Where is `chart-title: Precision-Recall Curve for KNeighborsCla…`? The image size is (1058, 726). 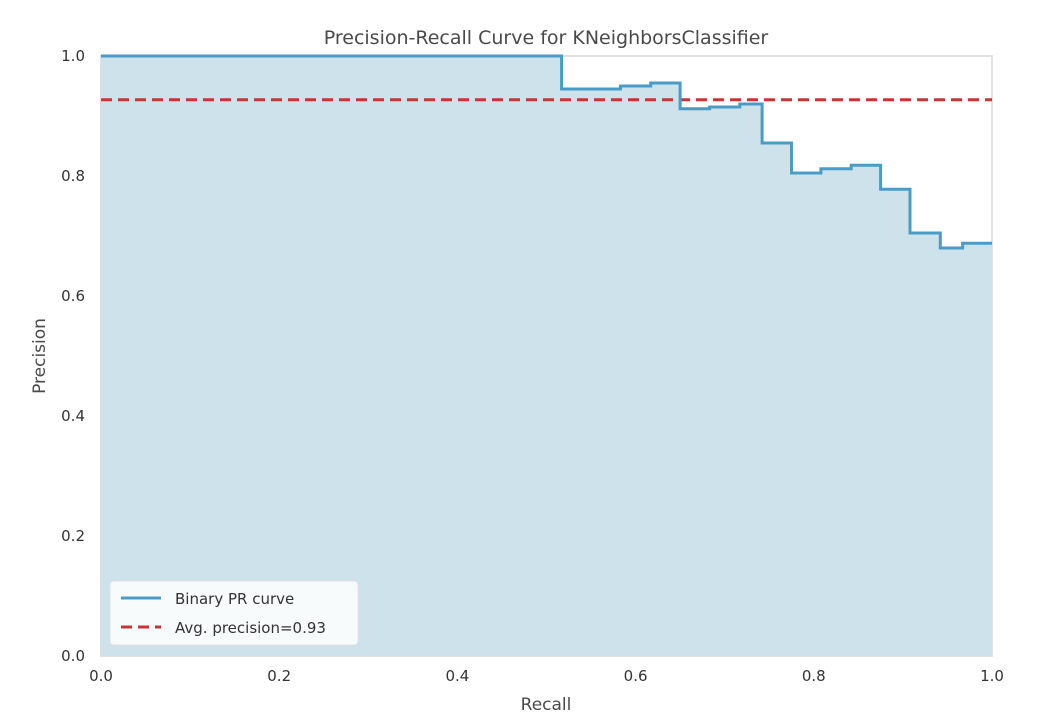
chart-title: Precision-Recall Curve for KNeighborsCla… is located at coordinates (546, 38).